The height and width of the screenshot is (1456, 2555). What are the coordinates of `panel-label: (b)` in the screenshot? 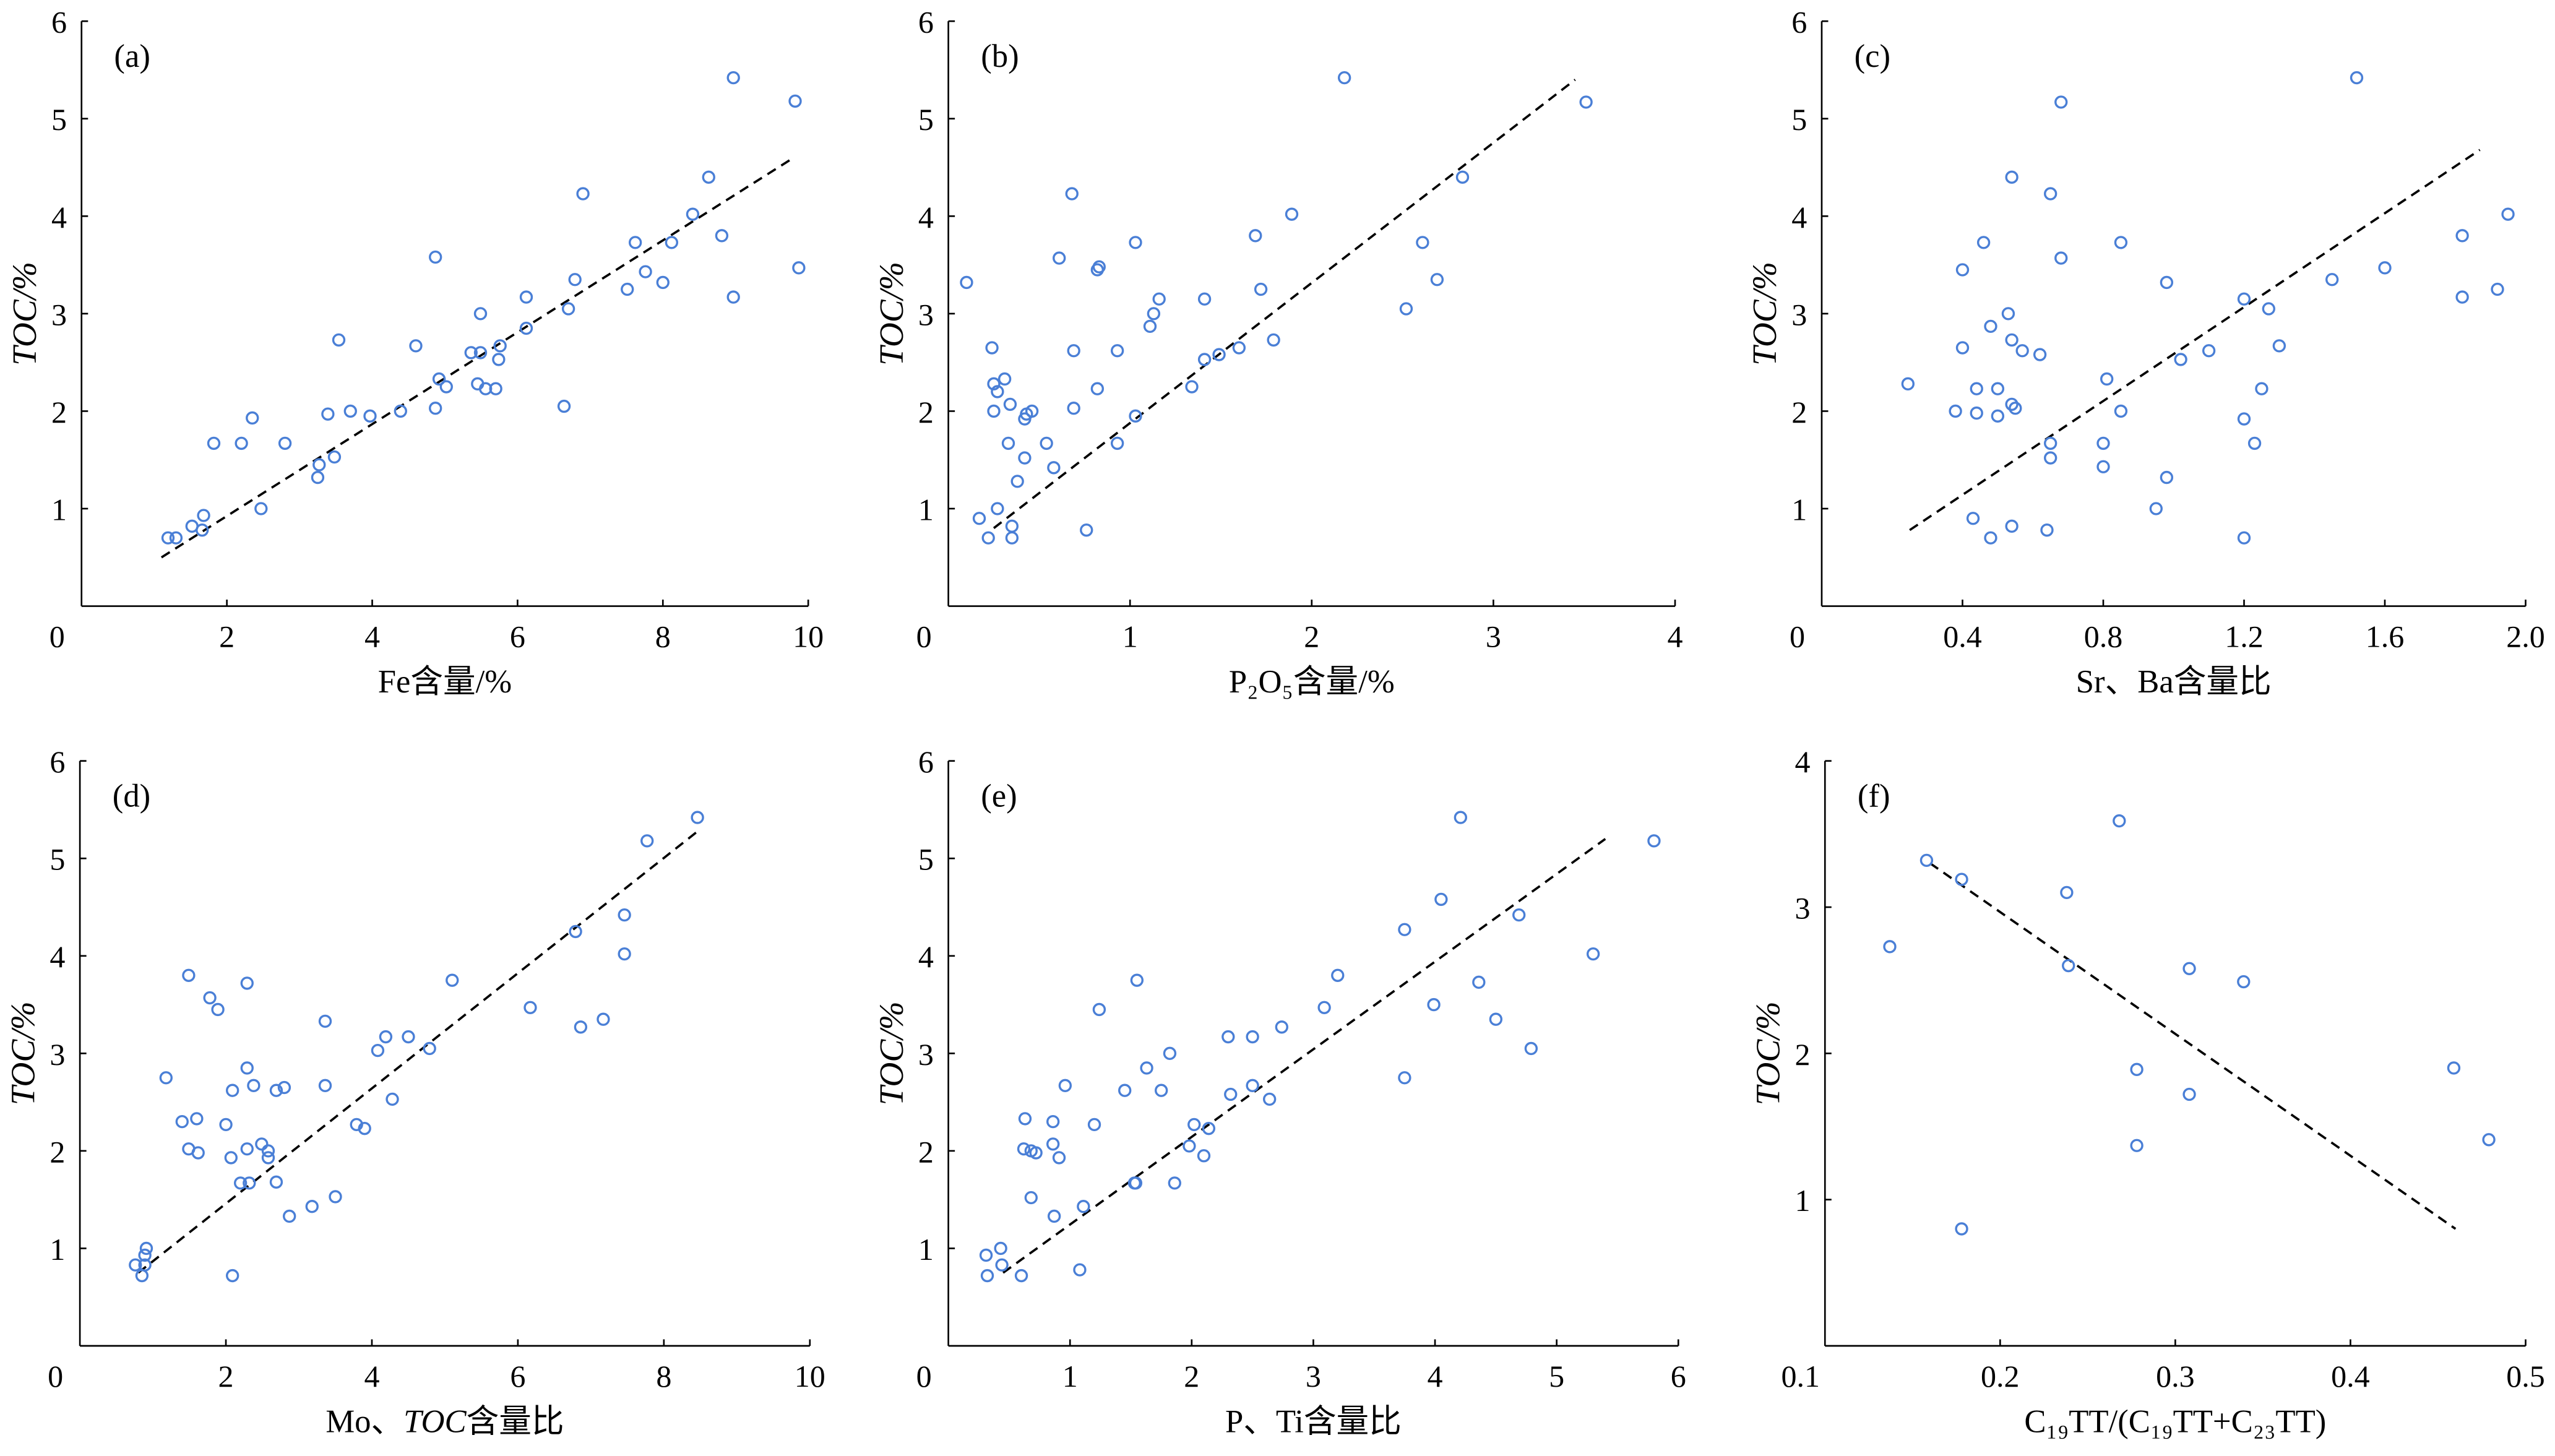 It's located at (1000, 56).